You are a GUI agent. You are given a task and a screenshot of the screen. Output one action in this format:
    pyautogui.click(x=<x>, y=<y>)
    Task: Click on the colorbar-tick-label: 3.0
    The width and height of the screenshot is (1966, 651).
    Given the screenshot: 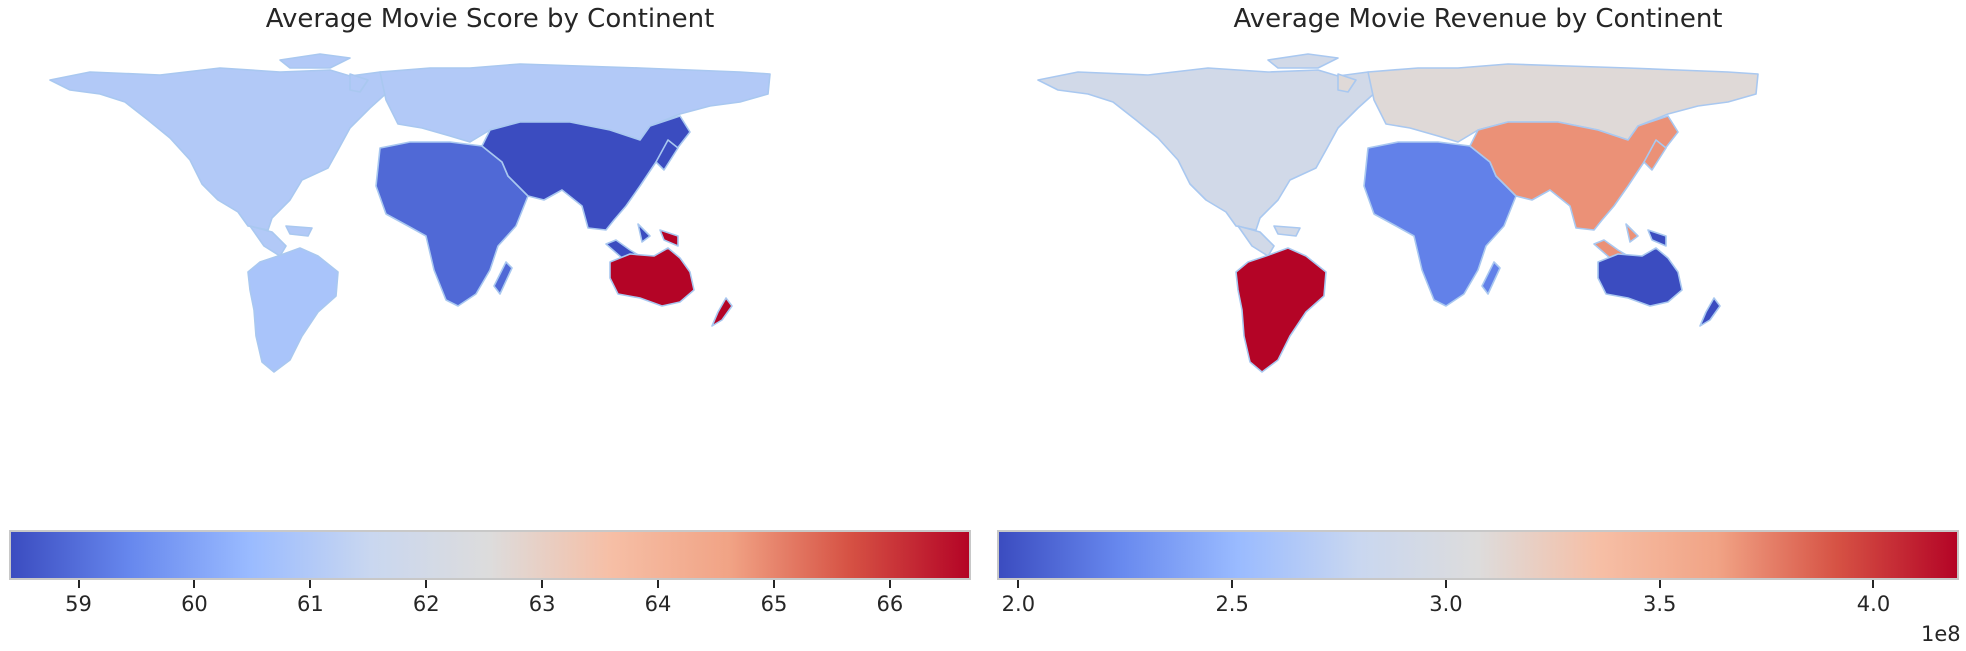 What is the action you would take?
    pyautogui.click(x=1446, y=604)
    